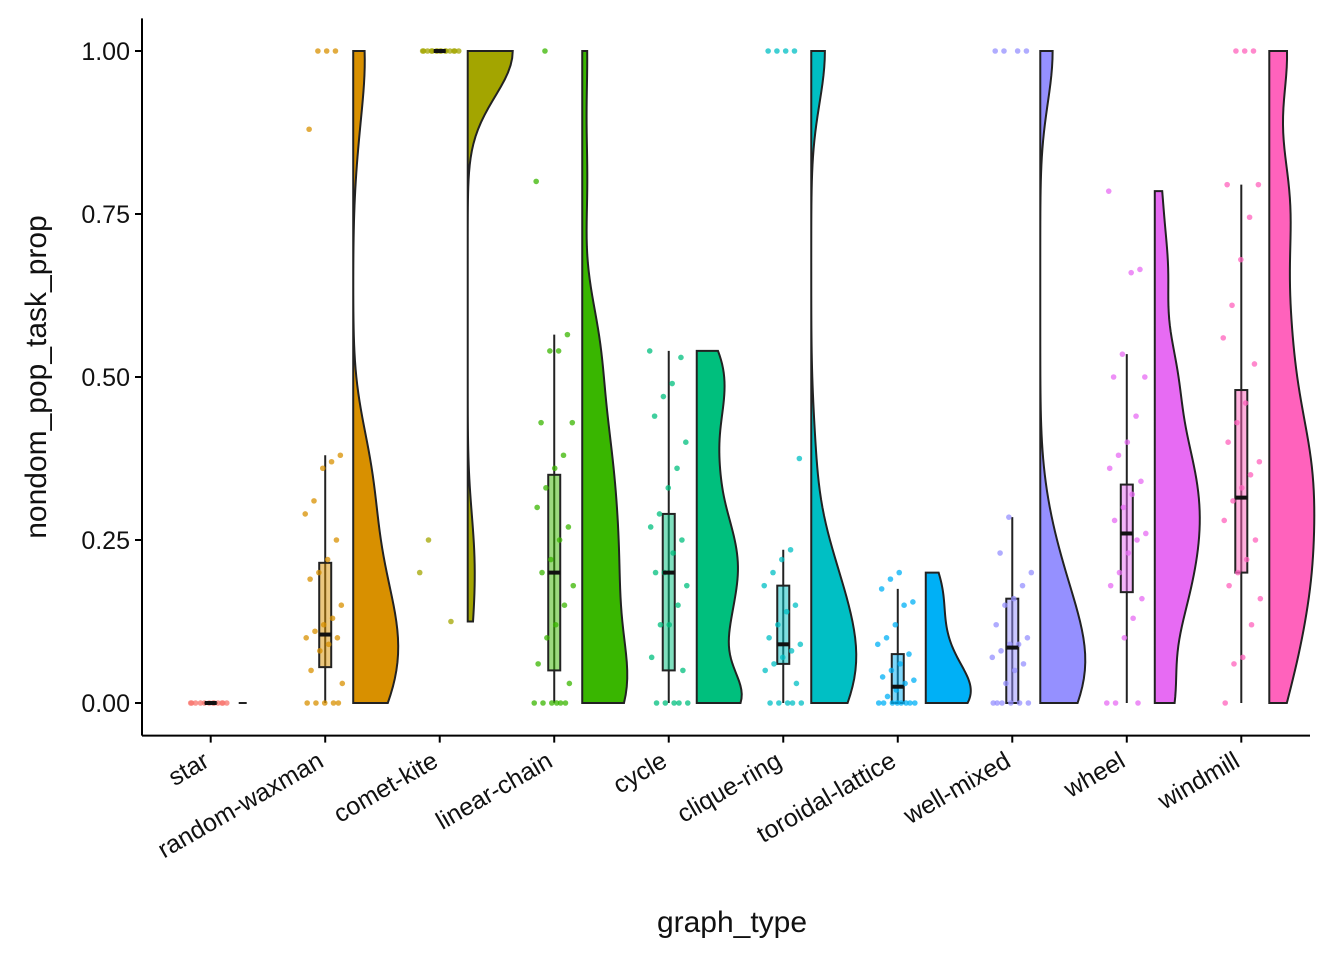 This screenshot has height=960, width=1344. I want to click on x-tick-label: wheel, so click(1093, 775).